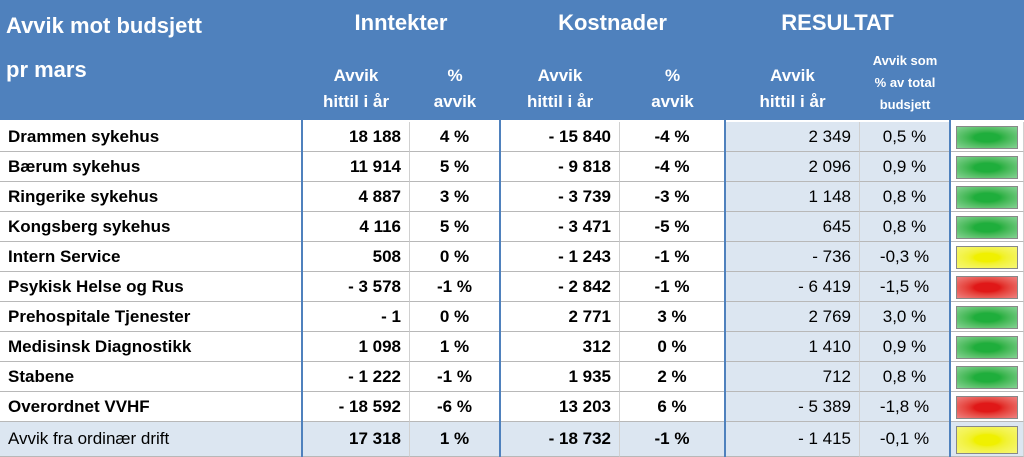  What do you see at coordinates (560, 167) in the screenshot?
I see `cell: - 9 818` at bounding box center [560, 167].